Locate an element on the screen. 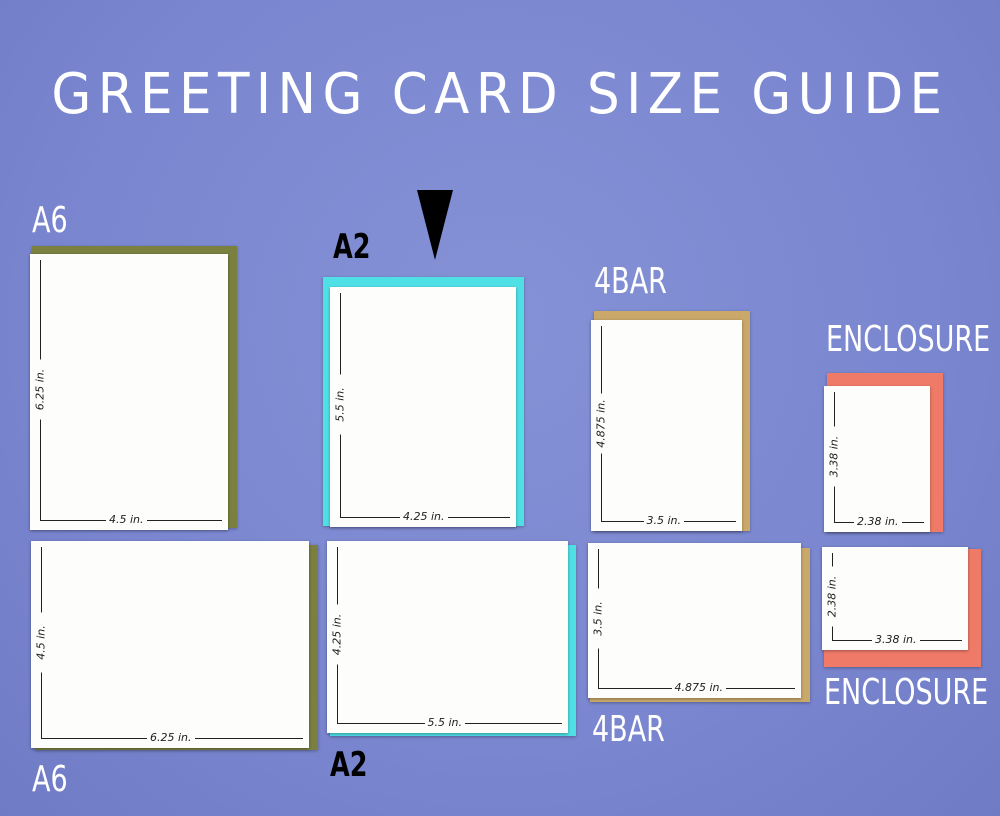 Image resolution: width=1000 pixels, height=816 pixels. label-4bar-top: 4BAR is located at coordinates (630, 281).